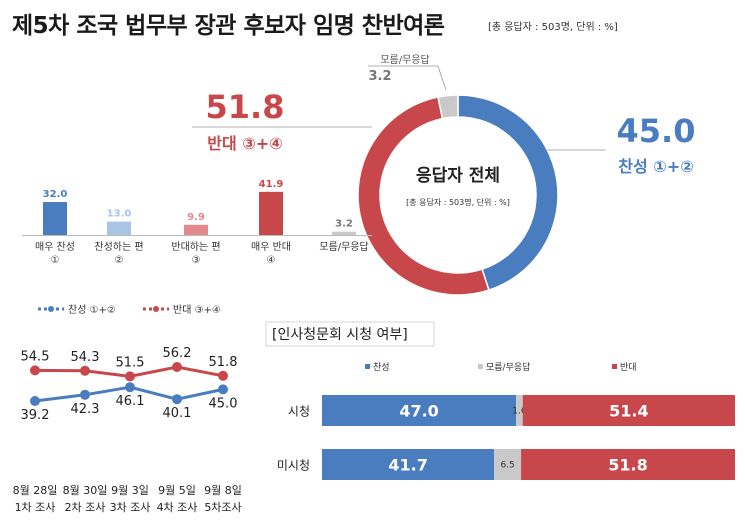 This screenshot has height=522, width=745. What do you see at coordinates (55, 247) in the screenshot?
I see `bar-category-label: 매우 찬성` at bounding box center [55, 247].